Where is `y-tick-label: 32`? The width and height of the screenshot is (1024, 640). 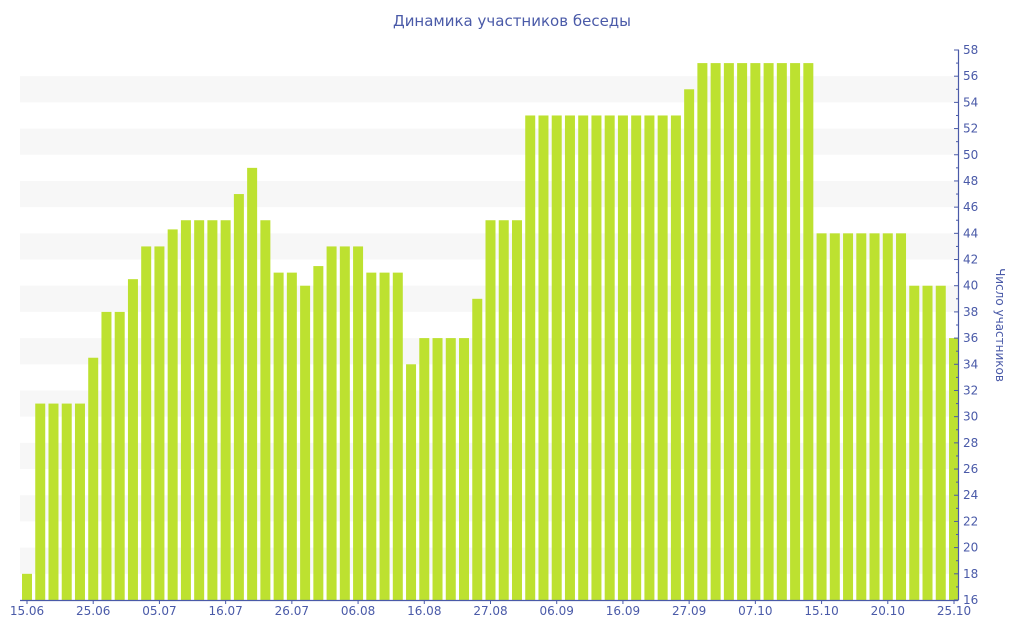
y-tick-label: 32 is located at coordinates (970, 390).